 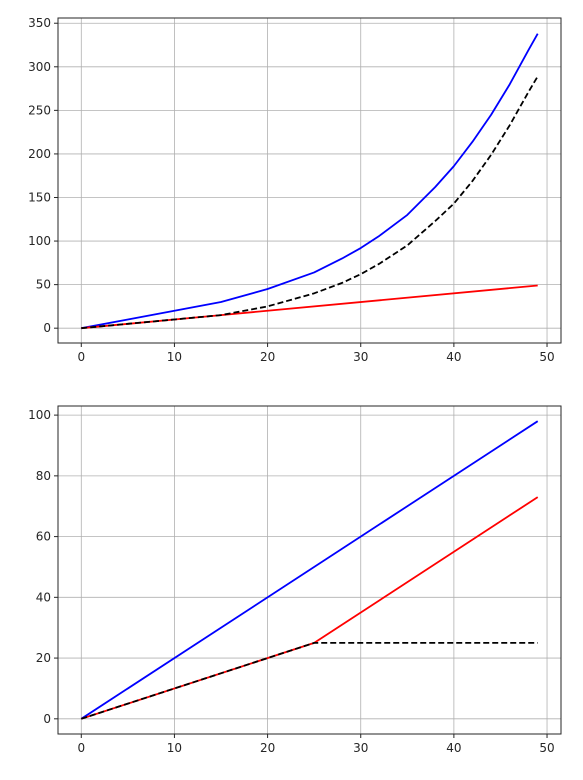 What do you see at coordinates (43, 537) in the screenshot?
I see `y-tick-label: 60` at bounding box center [43, 537].